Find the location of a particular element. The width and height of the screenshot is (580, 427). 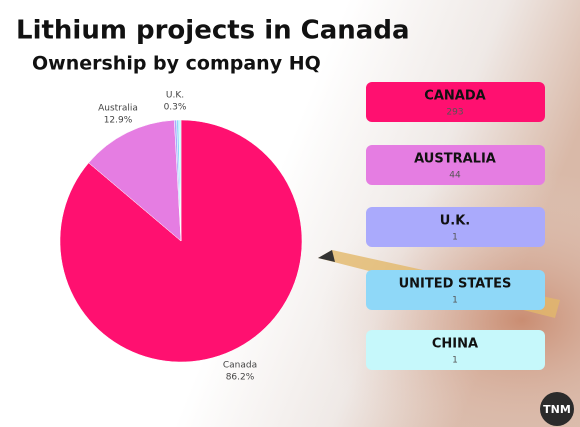

slice-label: Canada is located at coordinates (240, 366).